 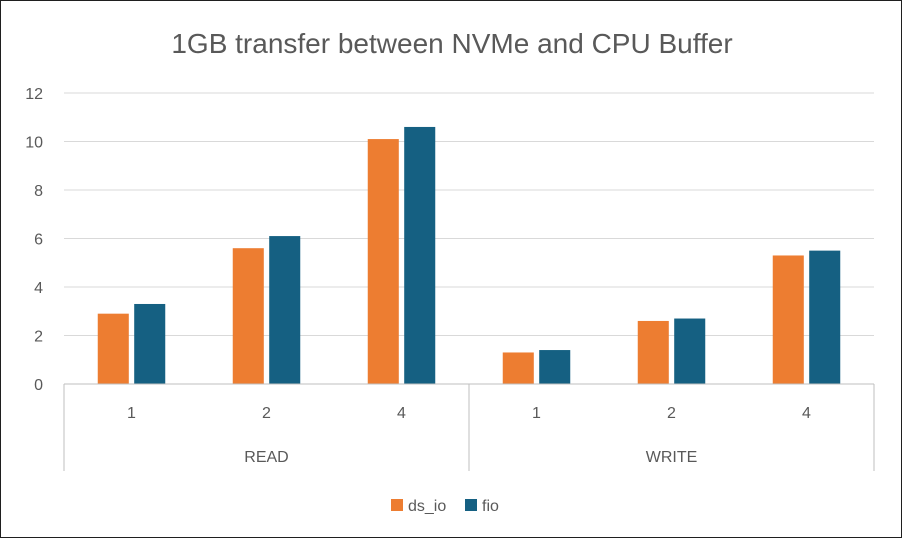 What do you see at coordinates (34, 94) in the screenshot?
I see `y-tick-label: 12` at bounding box center [34, 94].